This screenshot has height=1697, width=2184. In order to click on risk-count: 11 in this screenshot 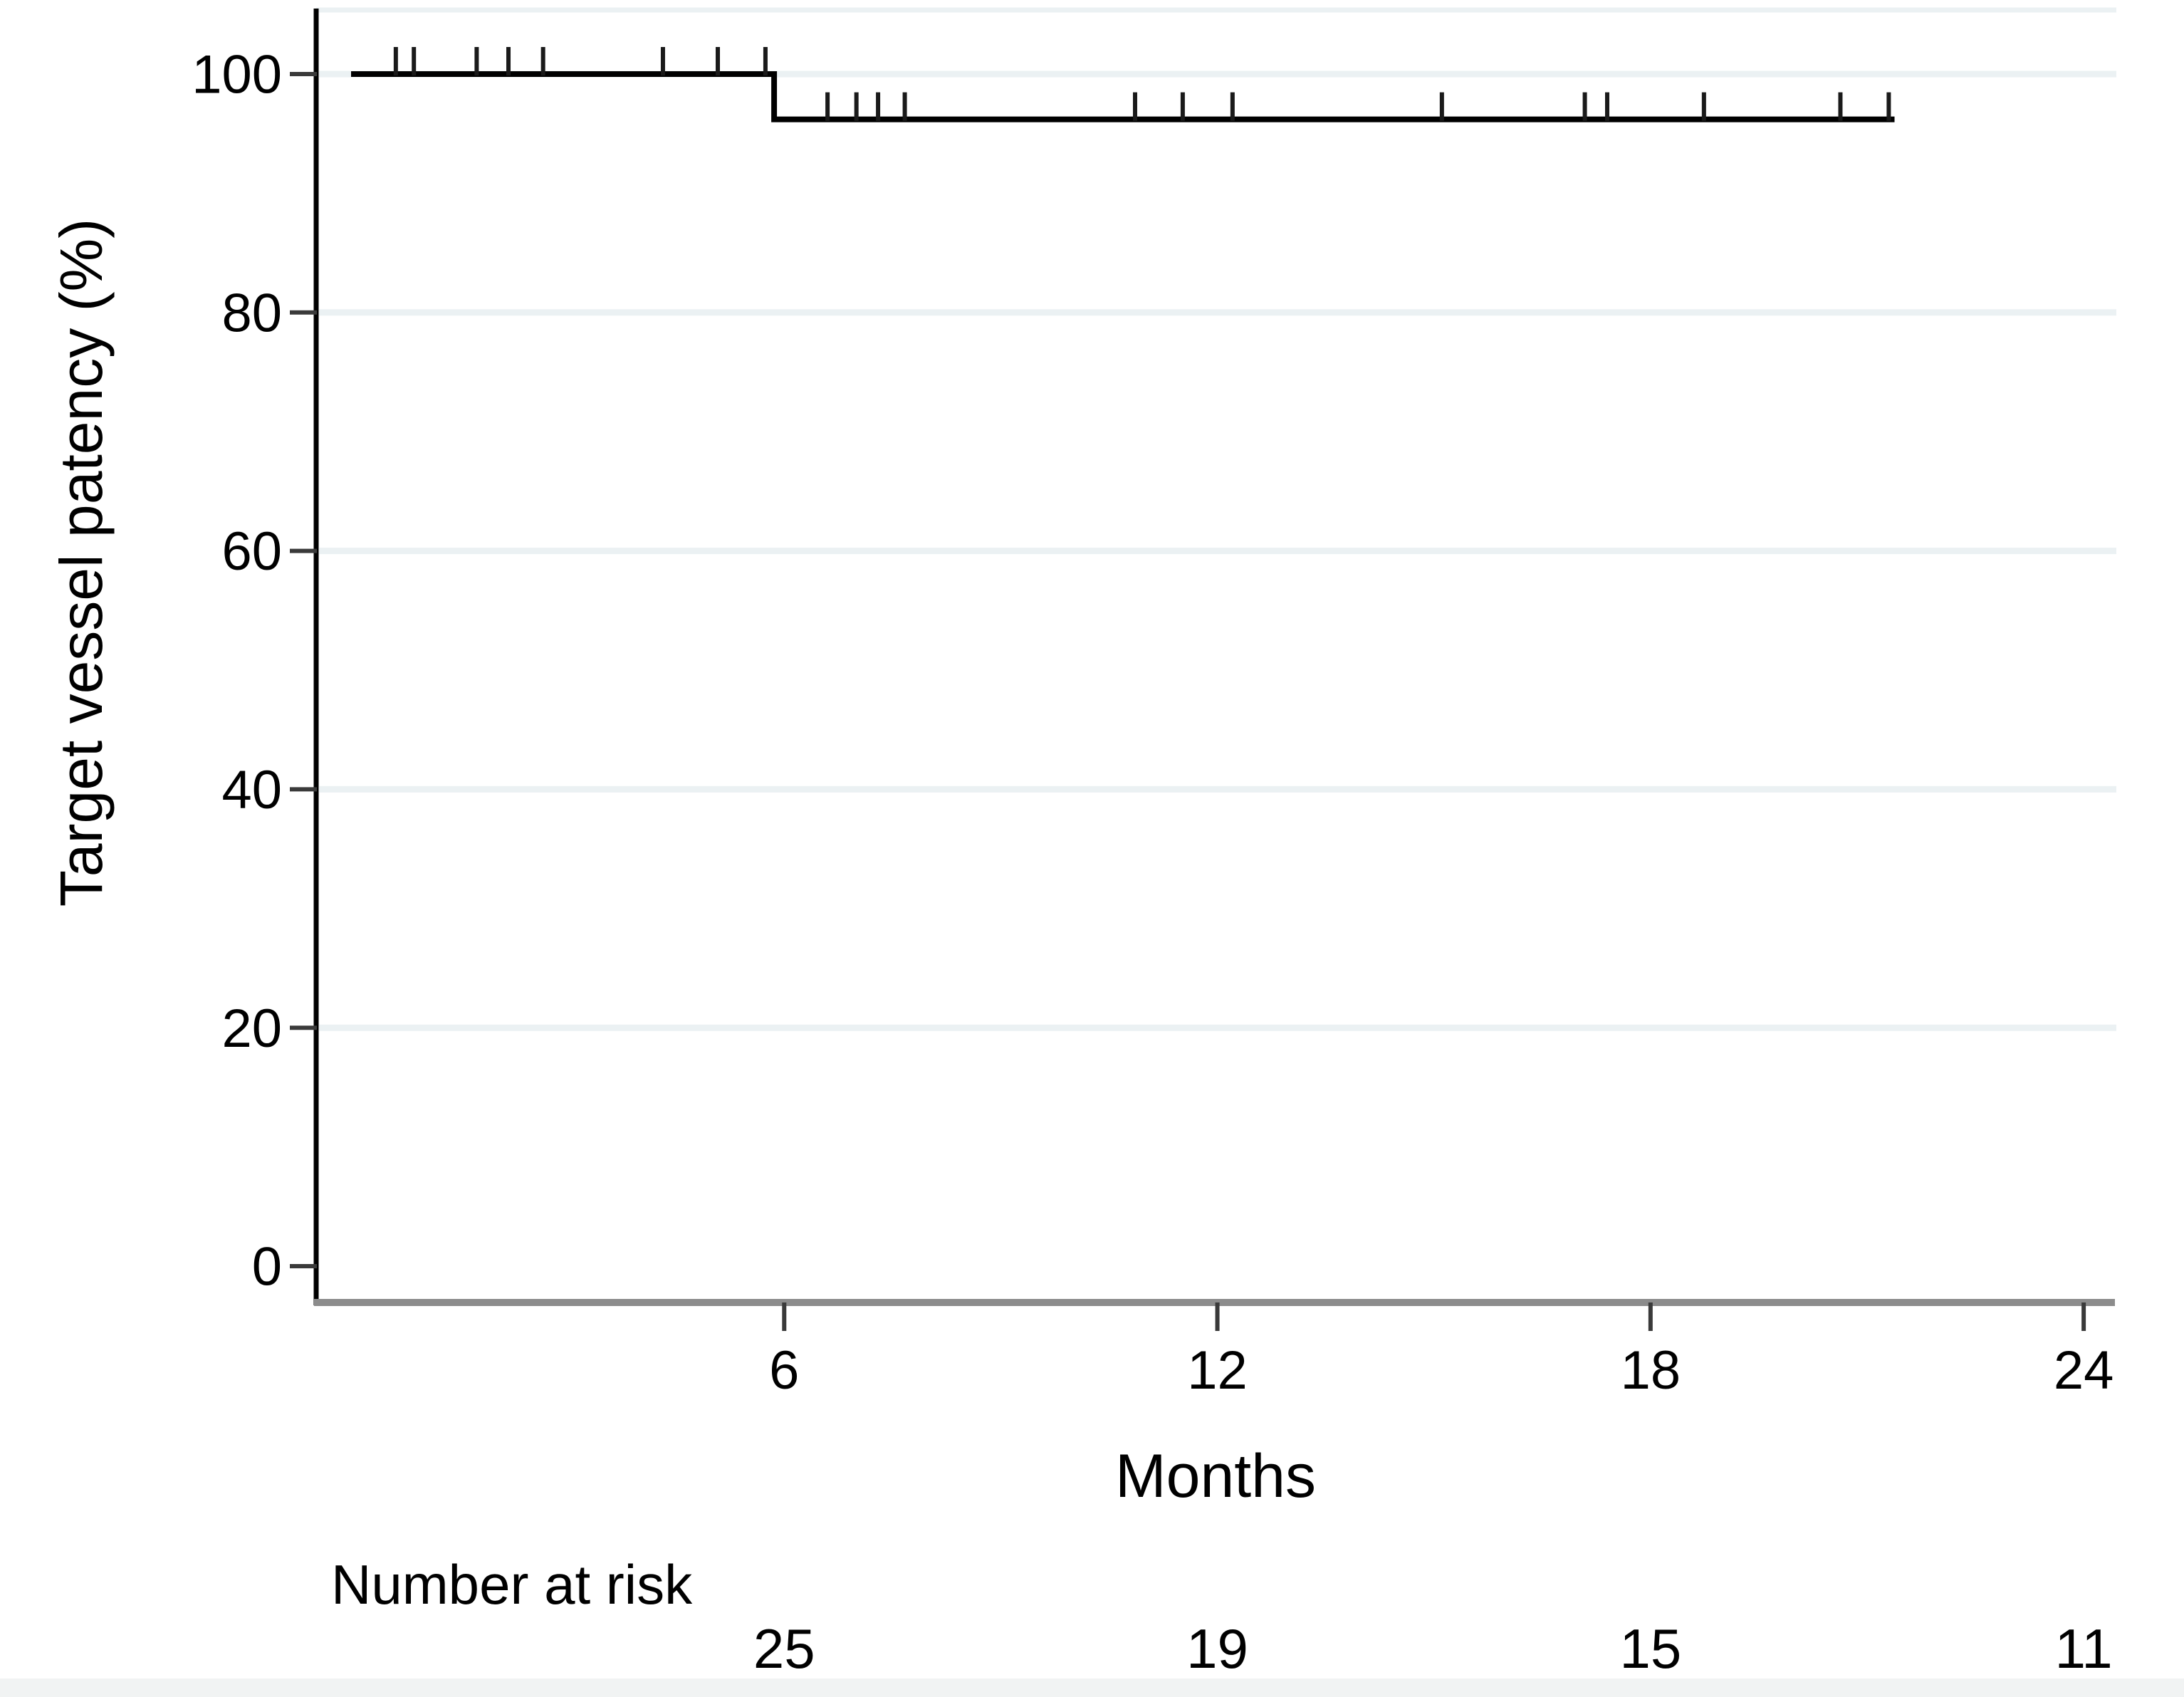, I will do `click(2084, 1648)`.